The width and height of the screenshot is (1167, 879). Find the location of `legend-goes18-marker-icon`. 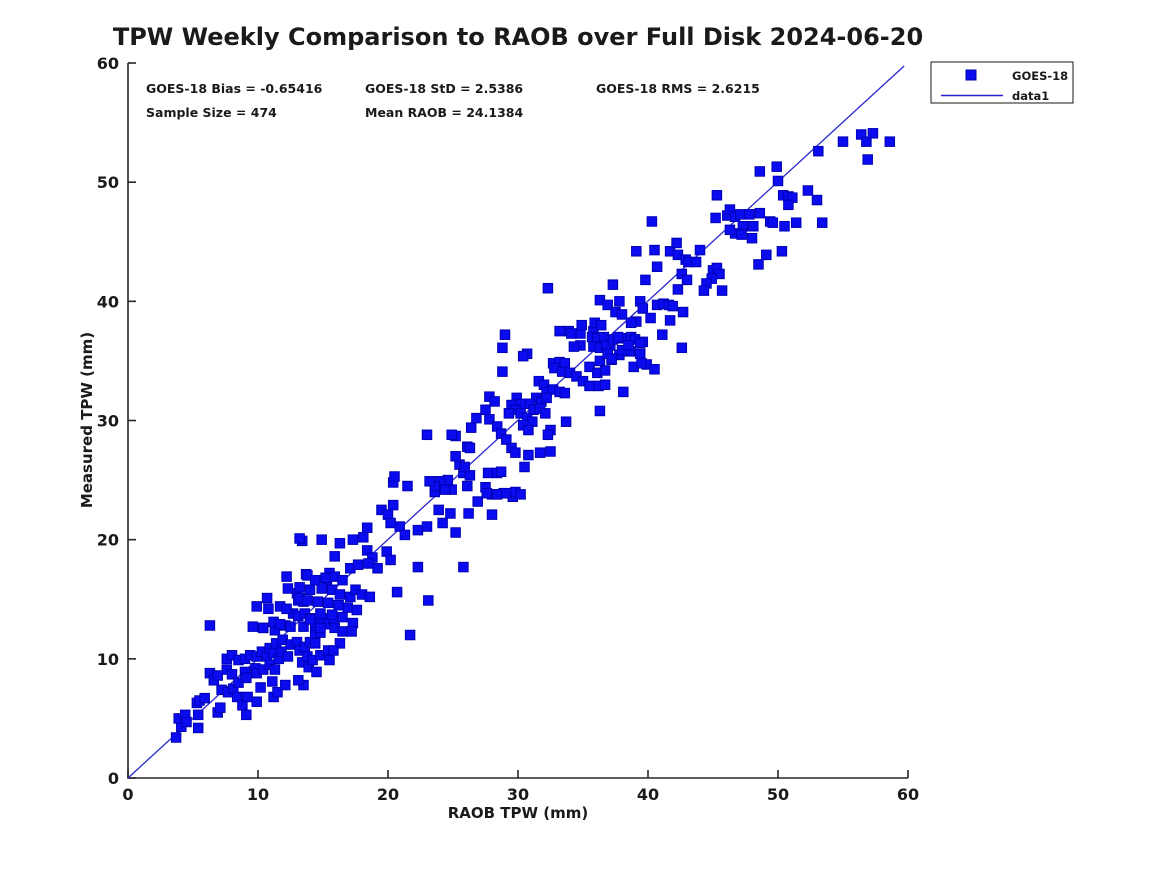

legend-goes18-marker-icon is located at coordinates (971, 75).